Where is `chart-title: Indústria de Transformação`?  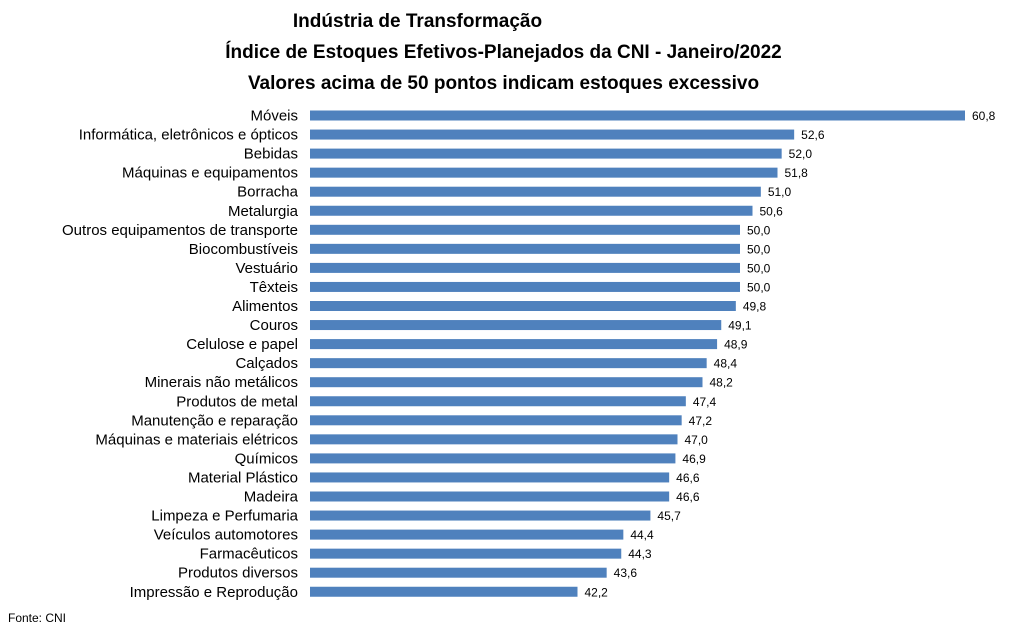
chart-title: Indústria de Transformação is located at coordinates (417, 21).